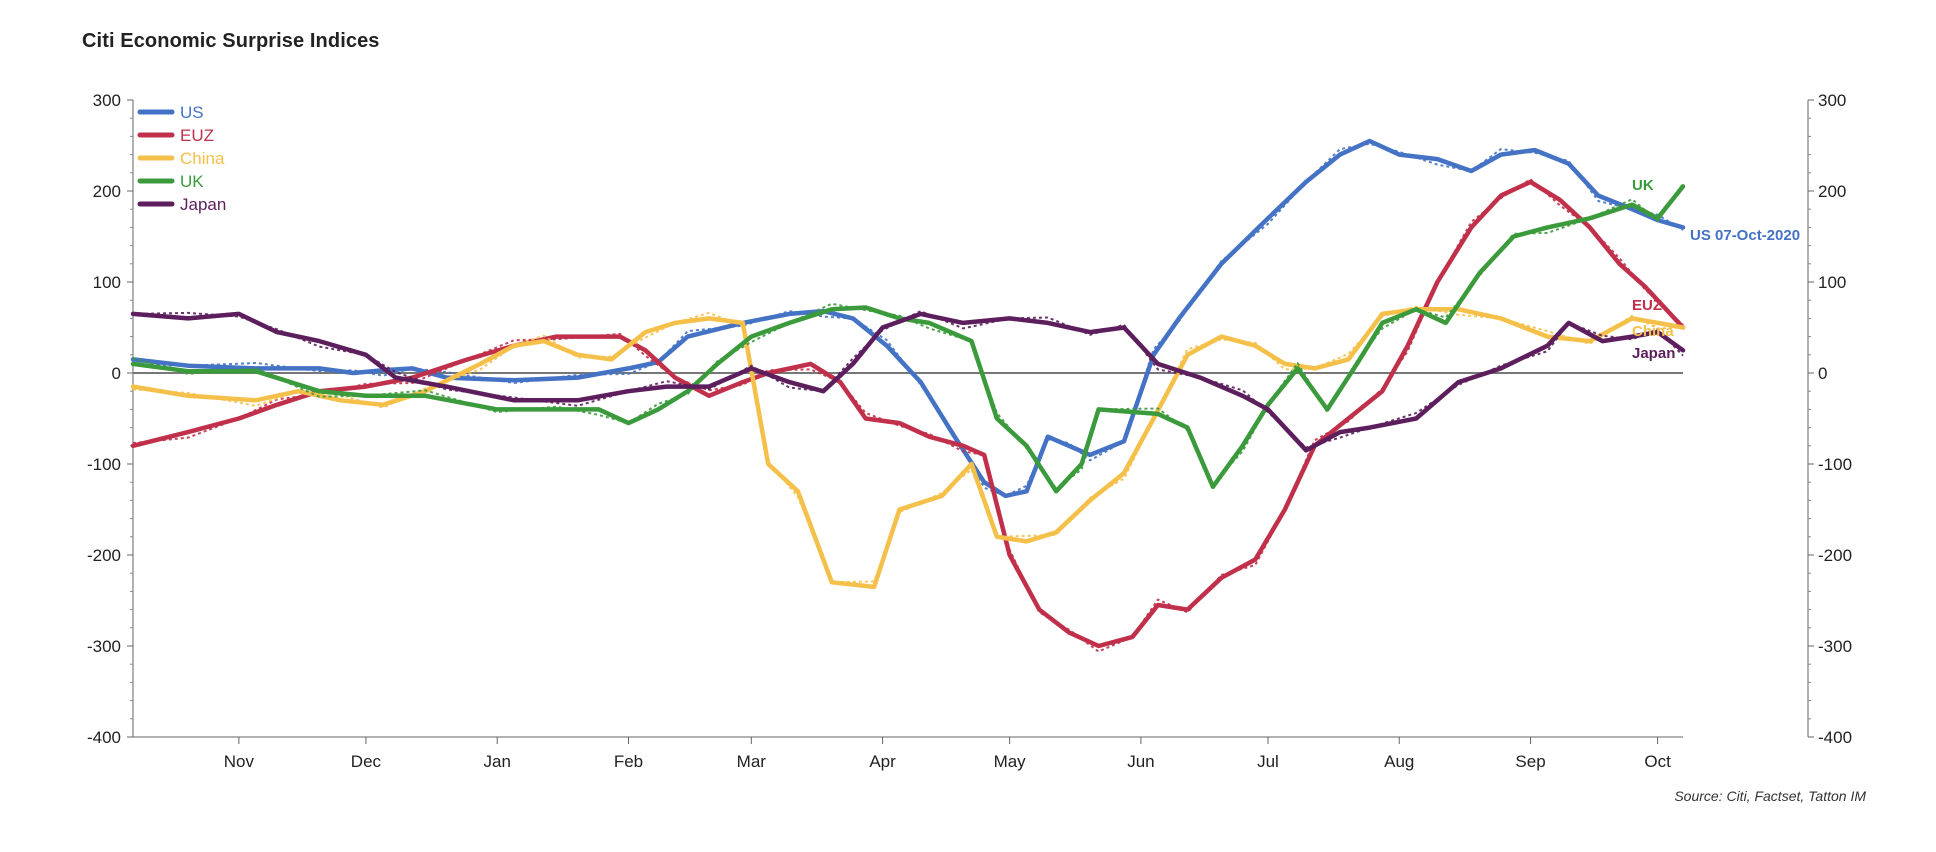  What do you see at coordinates (104, 737) in the screenshot?
I see `y-tick-label-left: -400` at bounding box center [104, 737].